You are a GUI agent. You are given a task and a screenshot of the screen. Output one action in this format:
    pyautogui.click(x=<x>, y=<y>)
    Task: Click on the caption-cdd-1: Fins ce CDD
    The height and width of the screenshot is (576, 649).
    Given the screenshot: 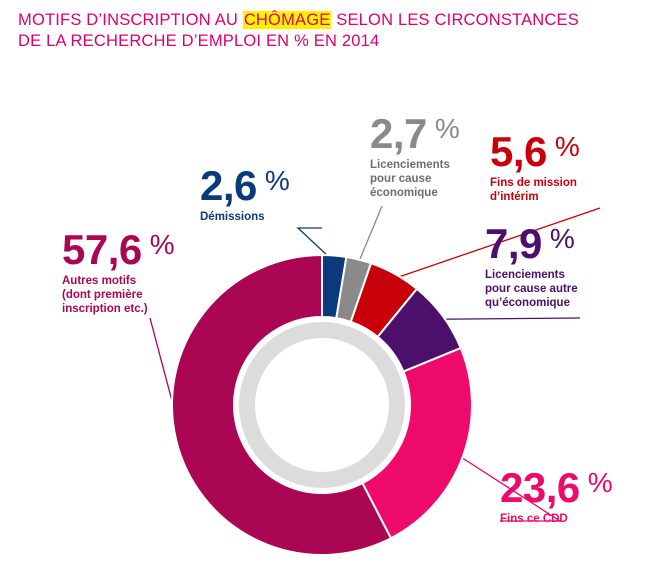 What is the action you would take?
    pyautogui.click(x=534, y=519)
    